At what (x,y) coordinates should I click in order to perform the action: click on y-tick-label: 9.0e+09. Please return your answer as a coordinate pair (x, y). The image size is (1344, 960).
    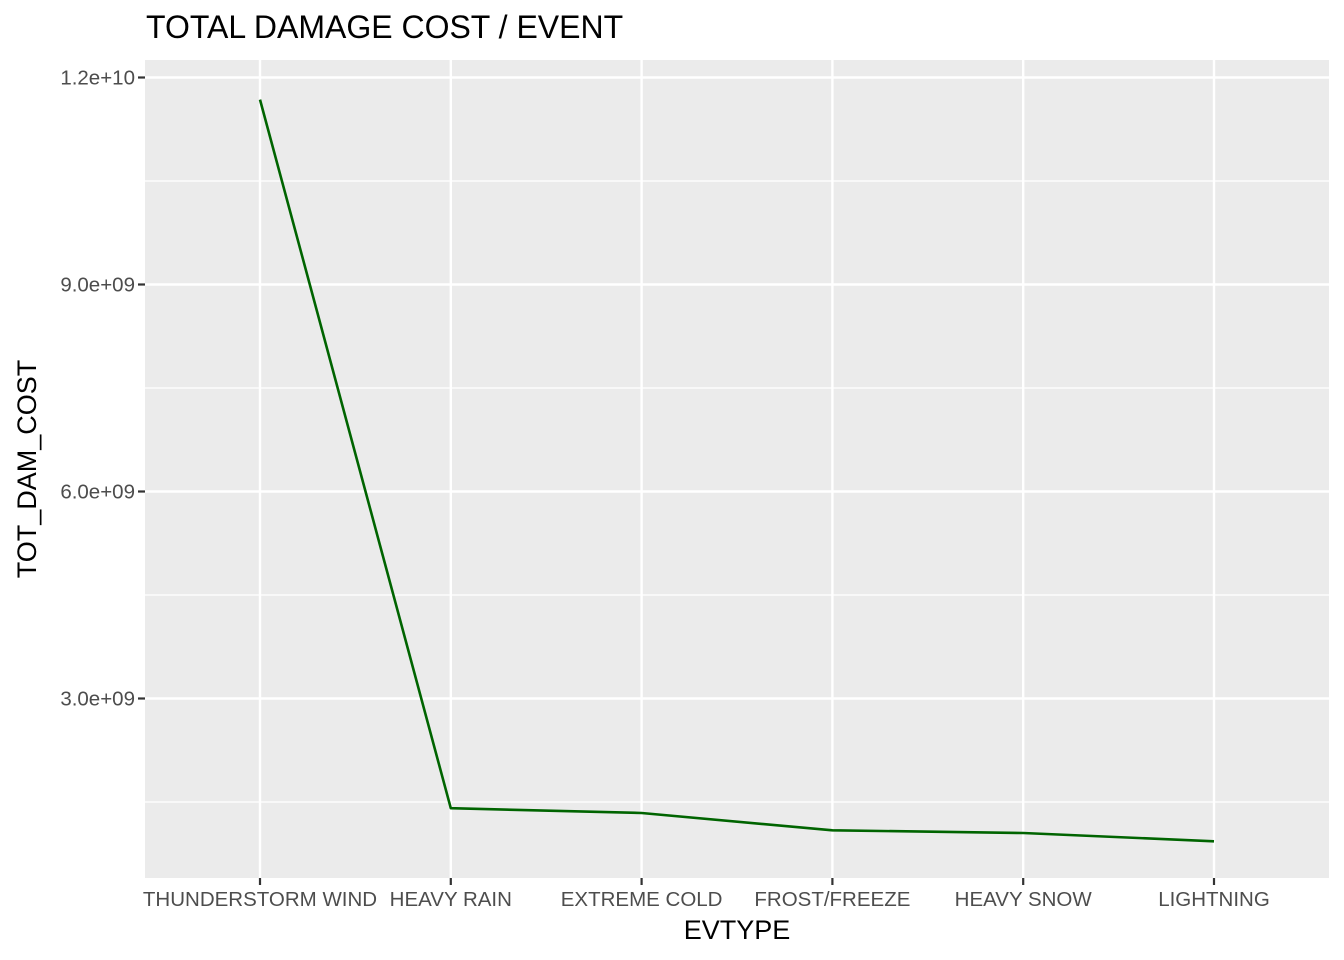
    Looking at the image, I should click on (97, 285).